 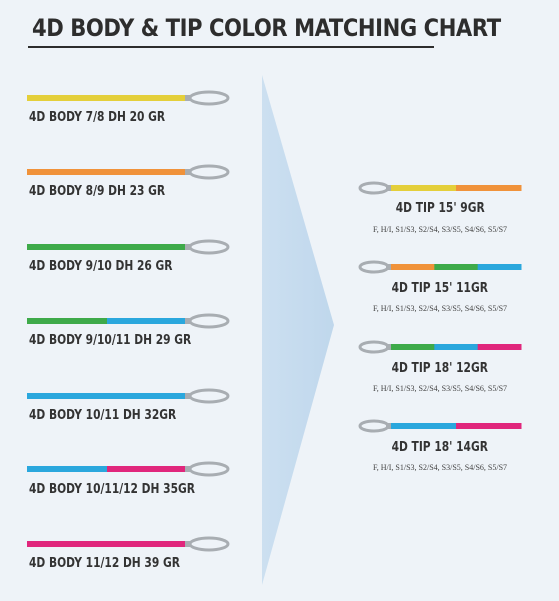 I want to click on body-label: 4D BODY 9/10/11 DH 29 GR, so click(x=110, y=340).